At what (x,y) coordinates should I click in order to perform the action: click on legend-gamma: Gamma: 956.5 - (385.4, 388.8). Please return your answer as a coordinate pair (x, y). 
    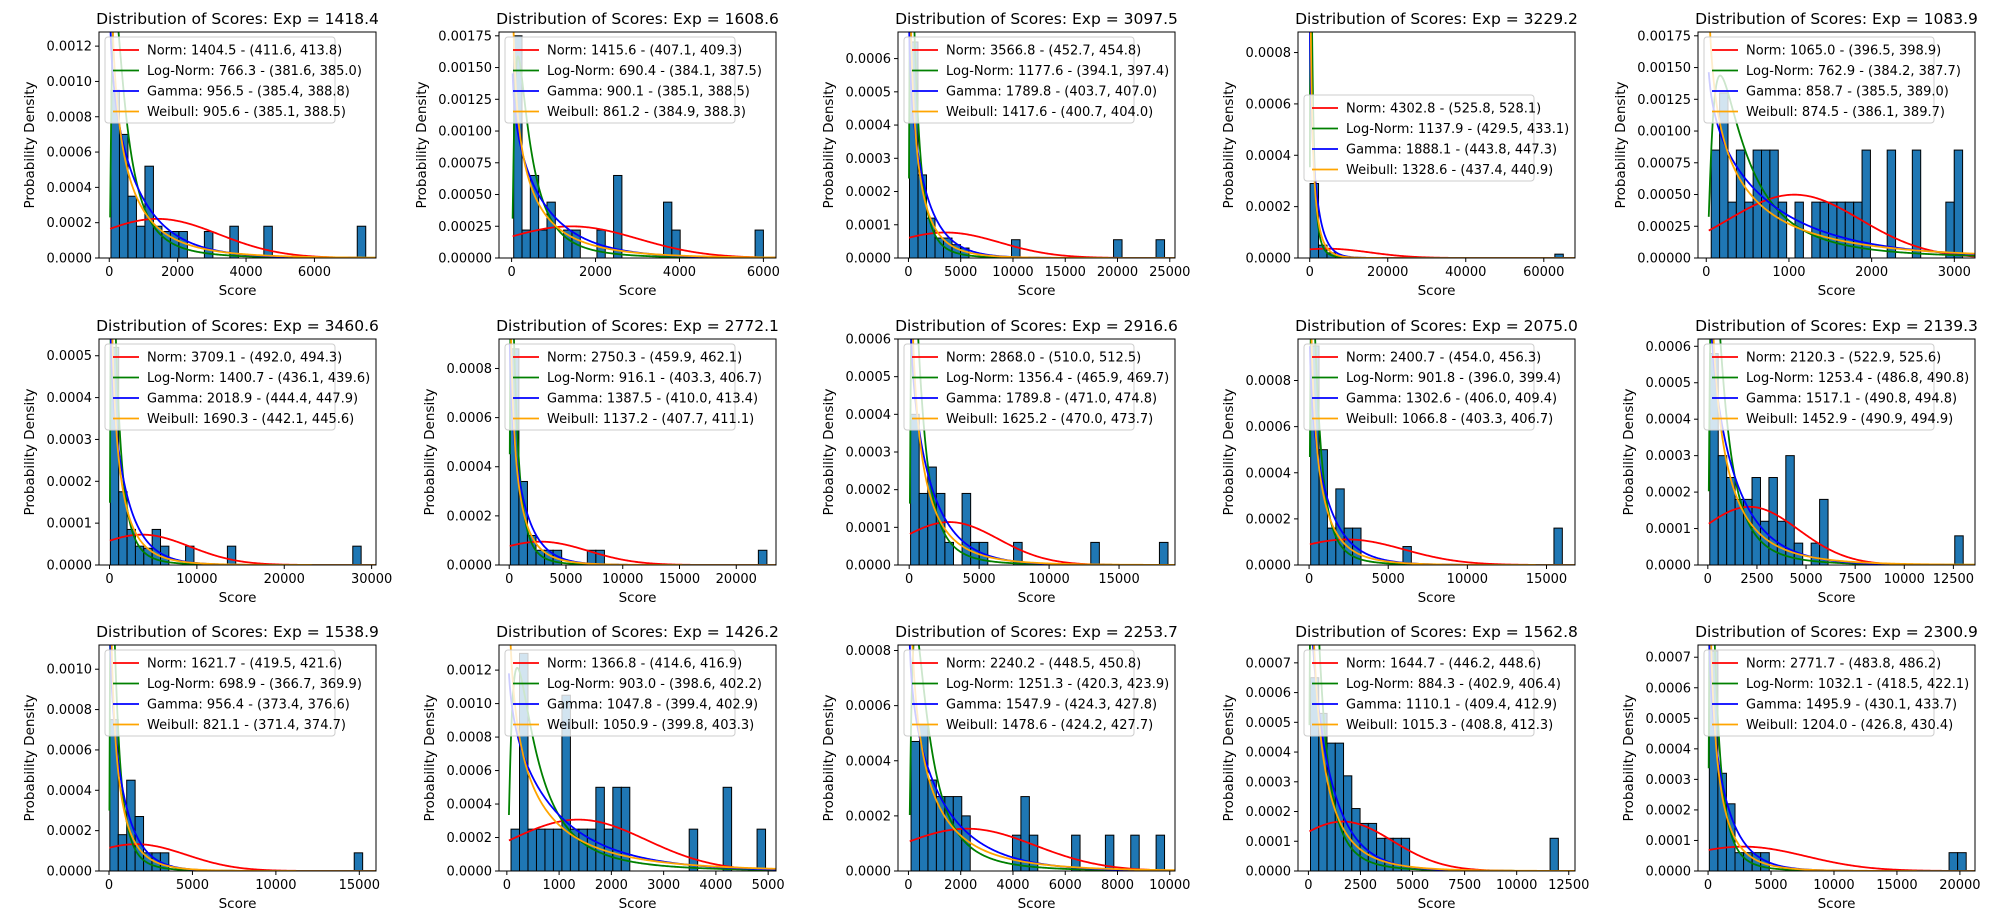
    Looking at the image, I should click on (248, 92).